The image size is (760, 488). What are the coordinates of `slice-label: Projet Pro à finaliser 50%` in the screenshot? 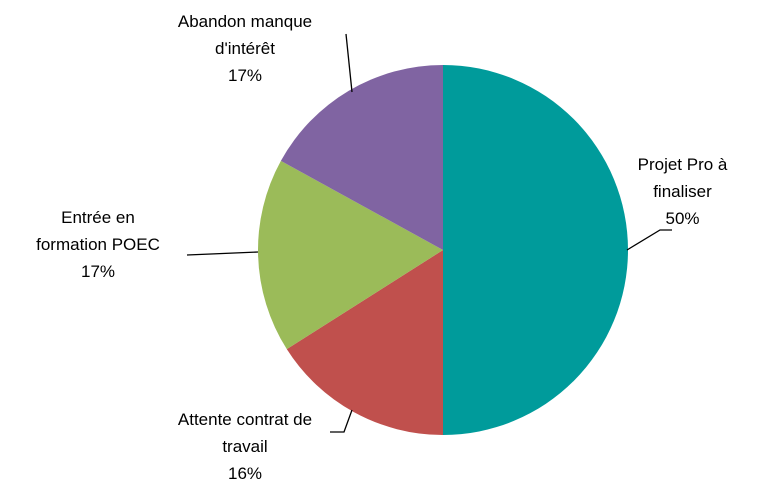 It's located at (682, 191).